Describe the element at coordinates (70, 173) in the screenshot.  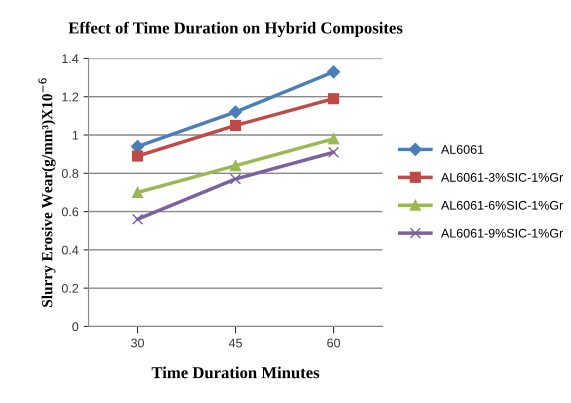
I see `y-tick-label: 0.8` at that location.